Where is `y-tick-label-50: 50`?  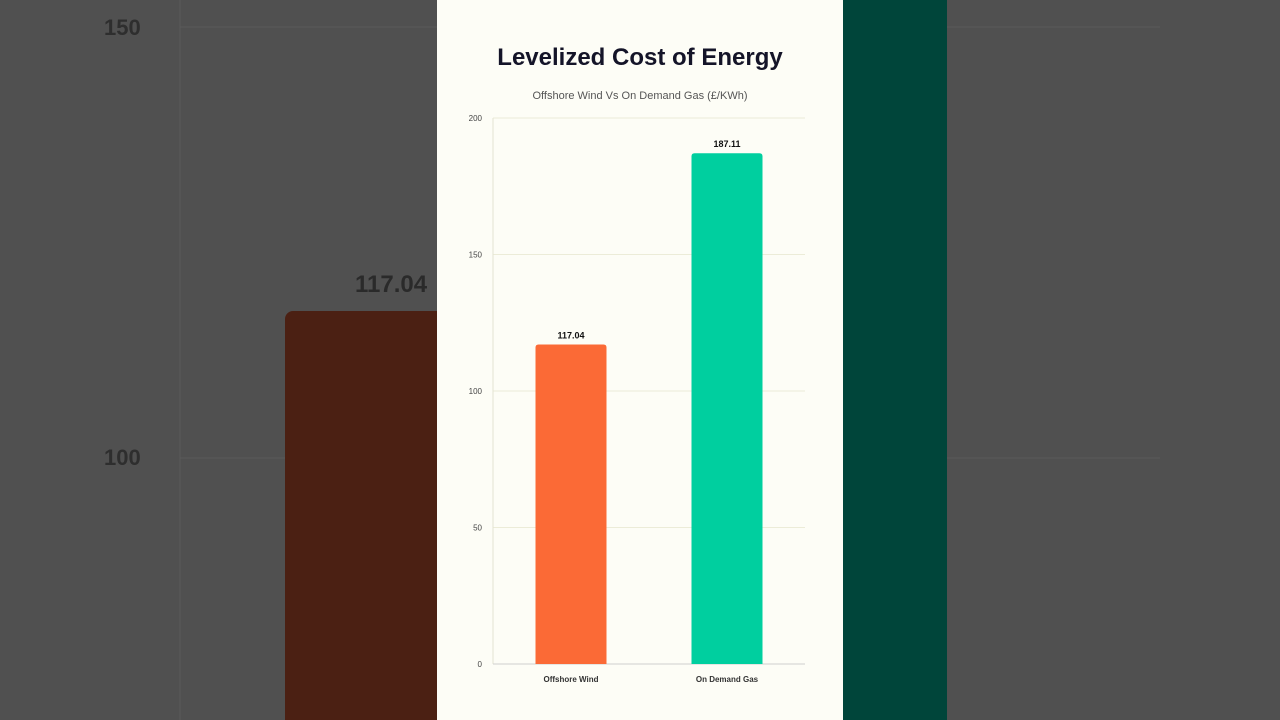
y-tick-label-50: 50 is located at coordinates (477, 528).